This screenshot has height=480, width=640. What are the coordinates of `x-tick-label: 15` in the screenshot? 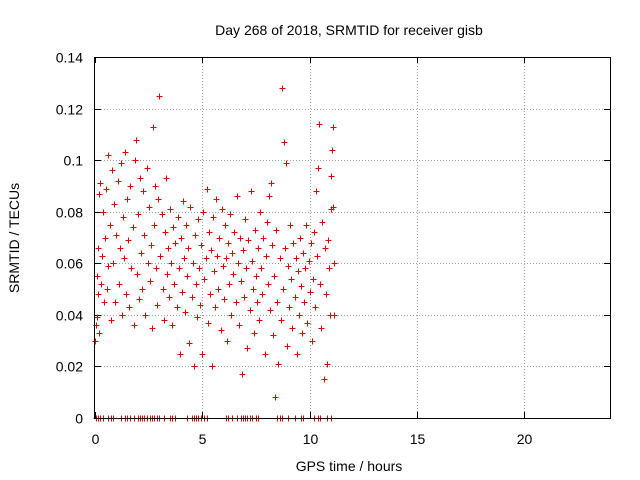 It's located at (418, 439).